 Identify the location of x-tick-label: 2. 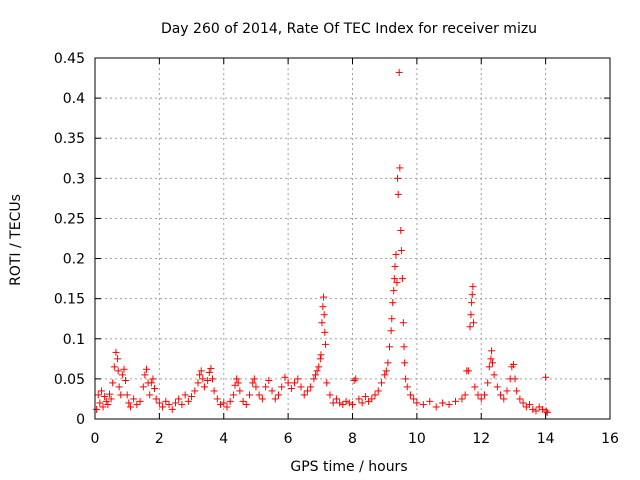
(159, 439).